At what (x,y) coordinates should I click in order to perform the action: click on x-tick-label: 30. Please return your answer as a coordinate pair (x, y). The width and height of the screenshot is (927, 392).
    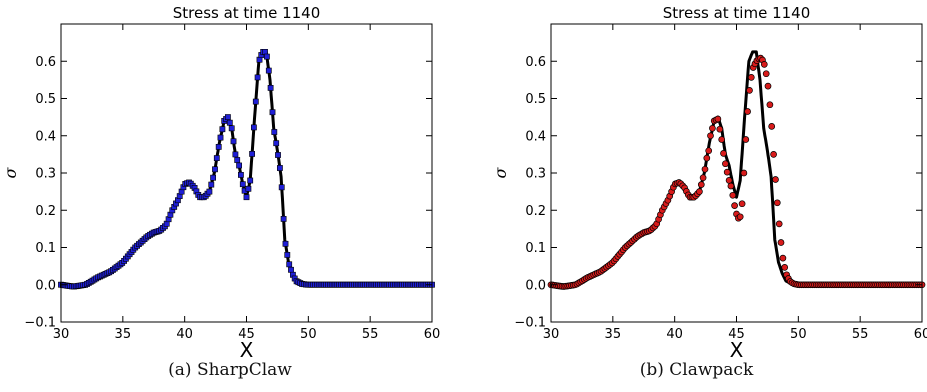
    Looking at the image, I should click on (61, 334).